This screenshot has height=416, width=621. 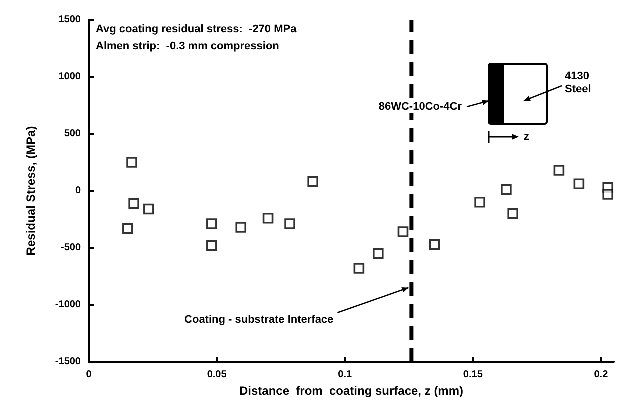 I want to click on x-tick-label: 0.2, so click(x=601, y=375).